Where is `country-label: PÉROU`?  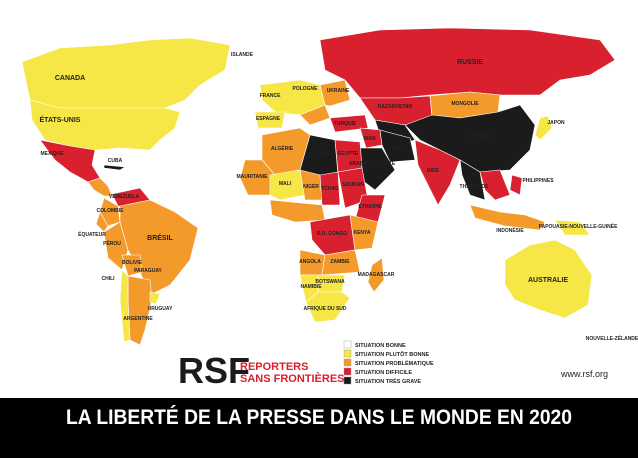 country-label: PÉROU is located at coordinates (112, 243).